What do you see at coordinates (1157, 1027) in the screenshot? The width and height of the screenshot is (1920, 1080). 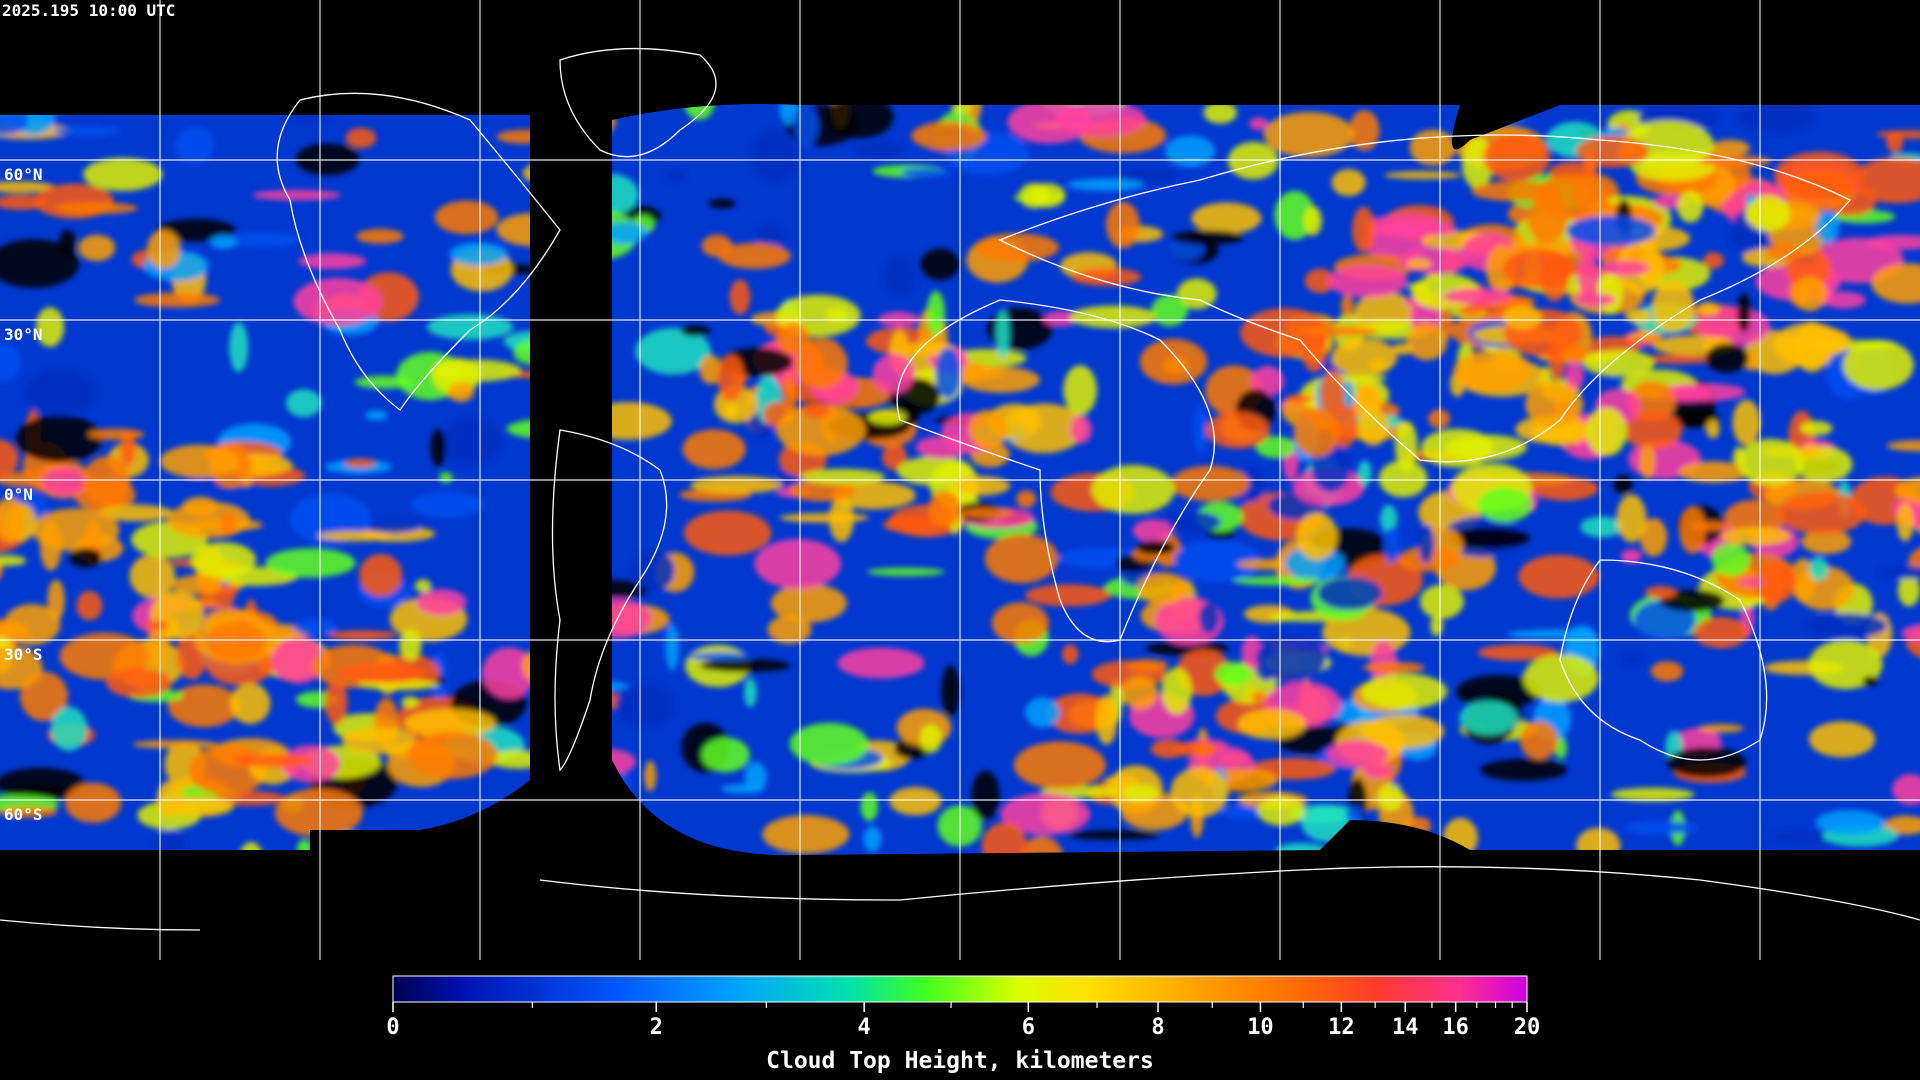 I see `colorbar-tick-label: 8` at bounding box center [1157, 1027].